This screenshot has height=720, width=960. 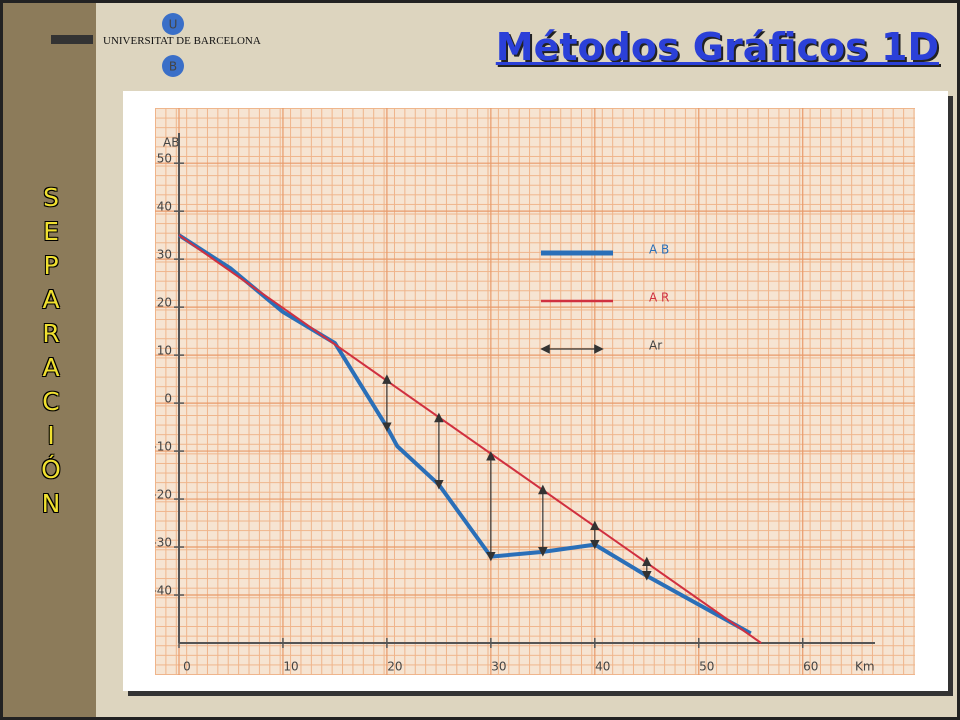 I want to click on svg-text: B, so click(x=173, y=67).